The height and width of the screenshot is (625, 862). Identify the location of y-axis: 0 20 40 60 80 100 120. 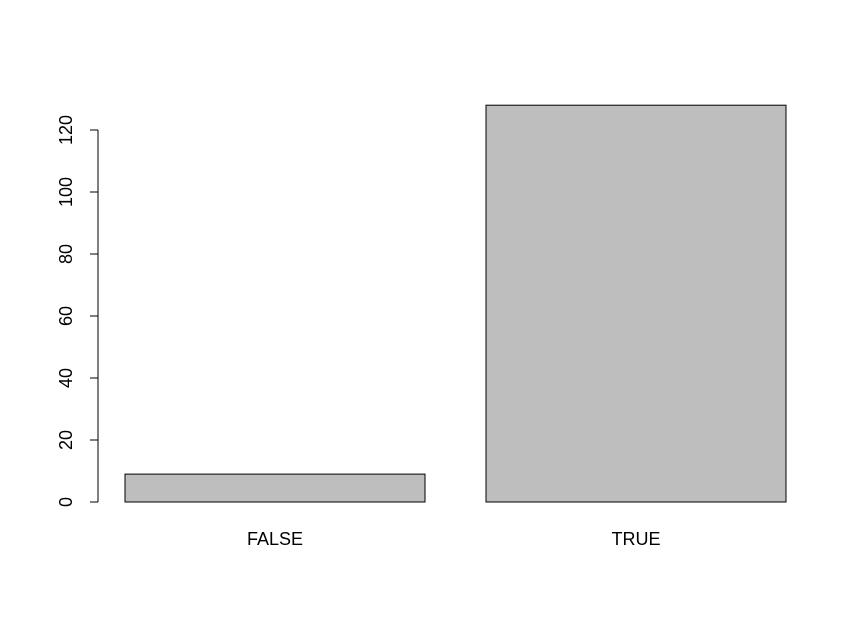
(77, 311).